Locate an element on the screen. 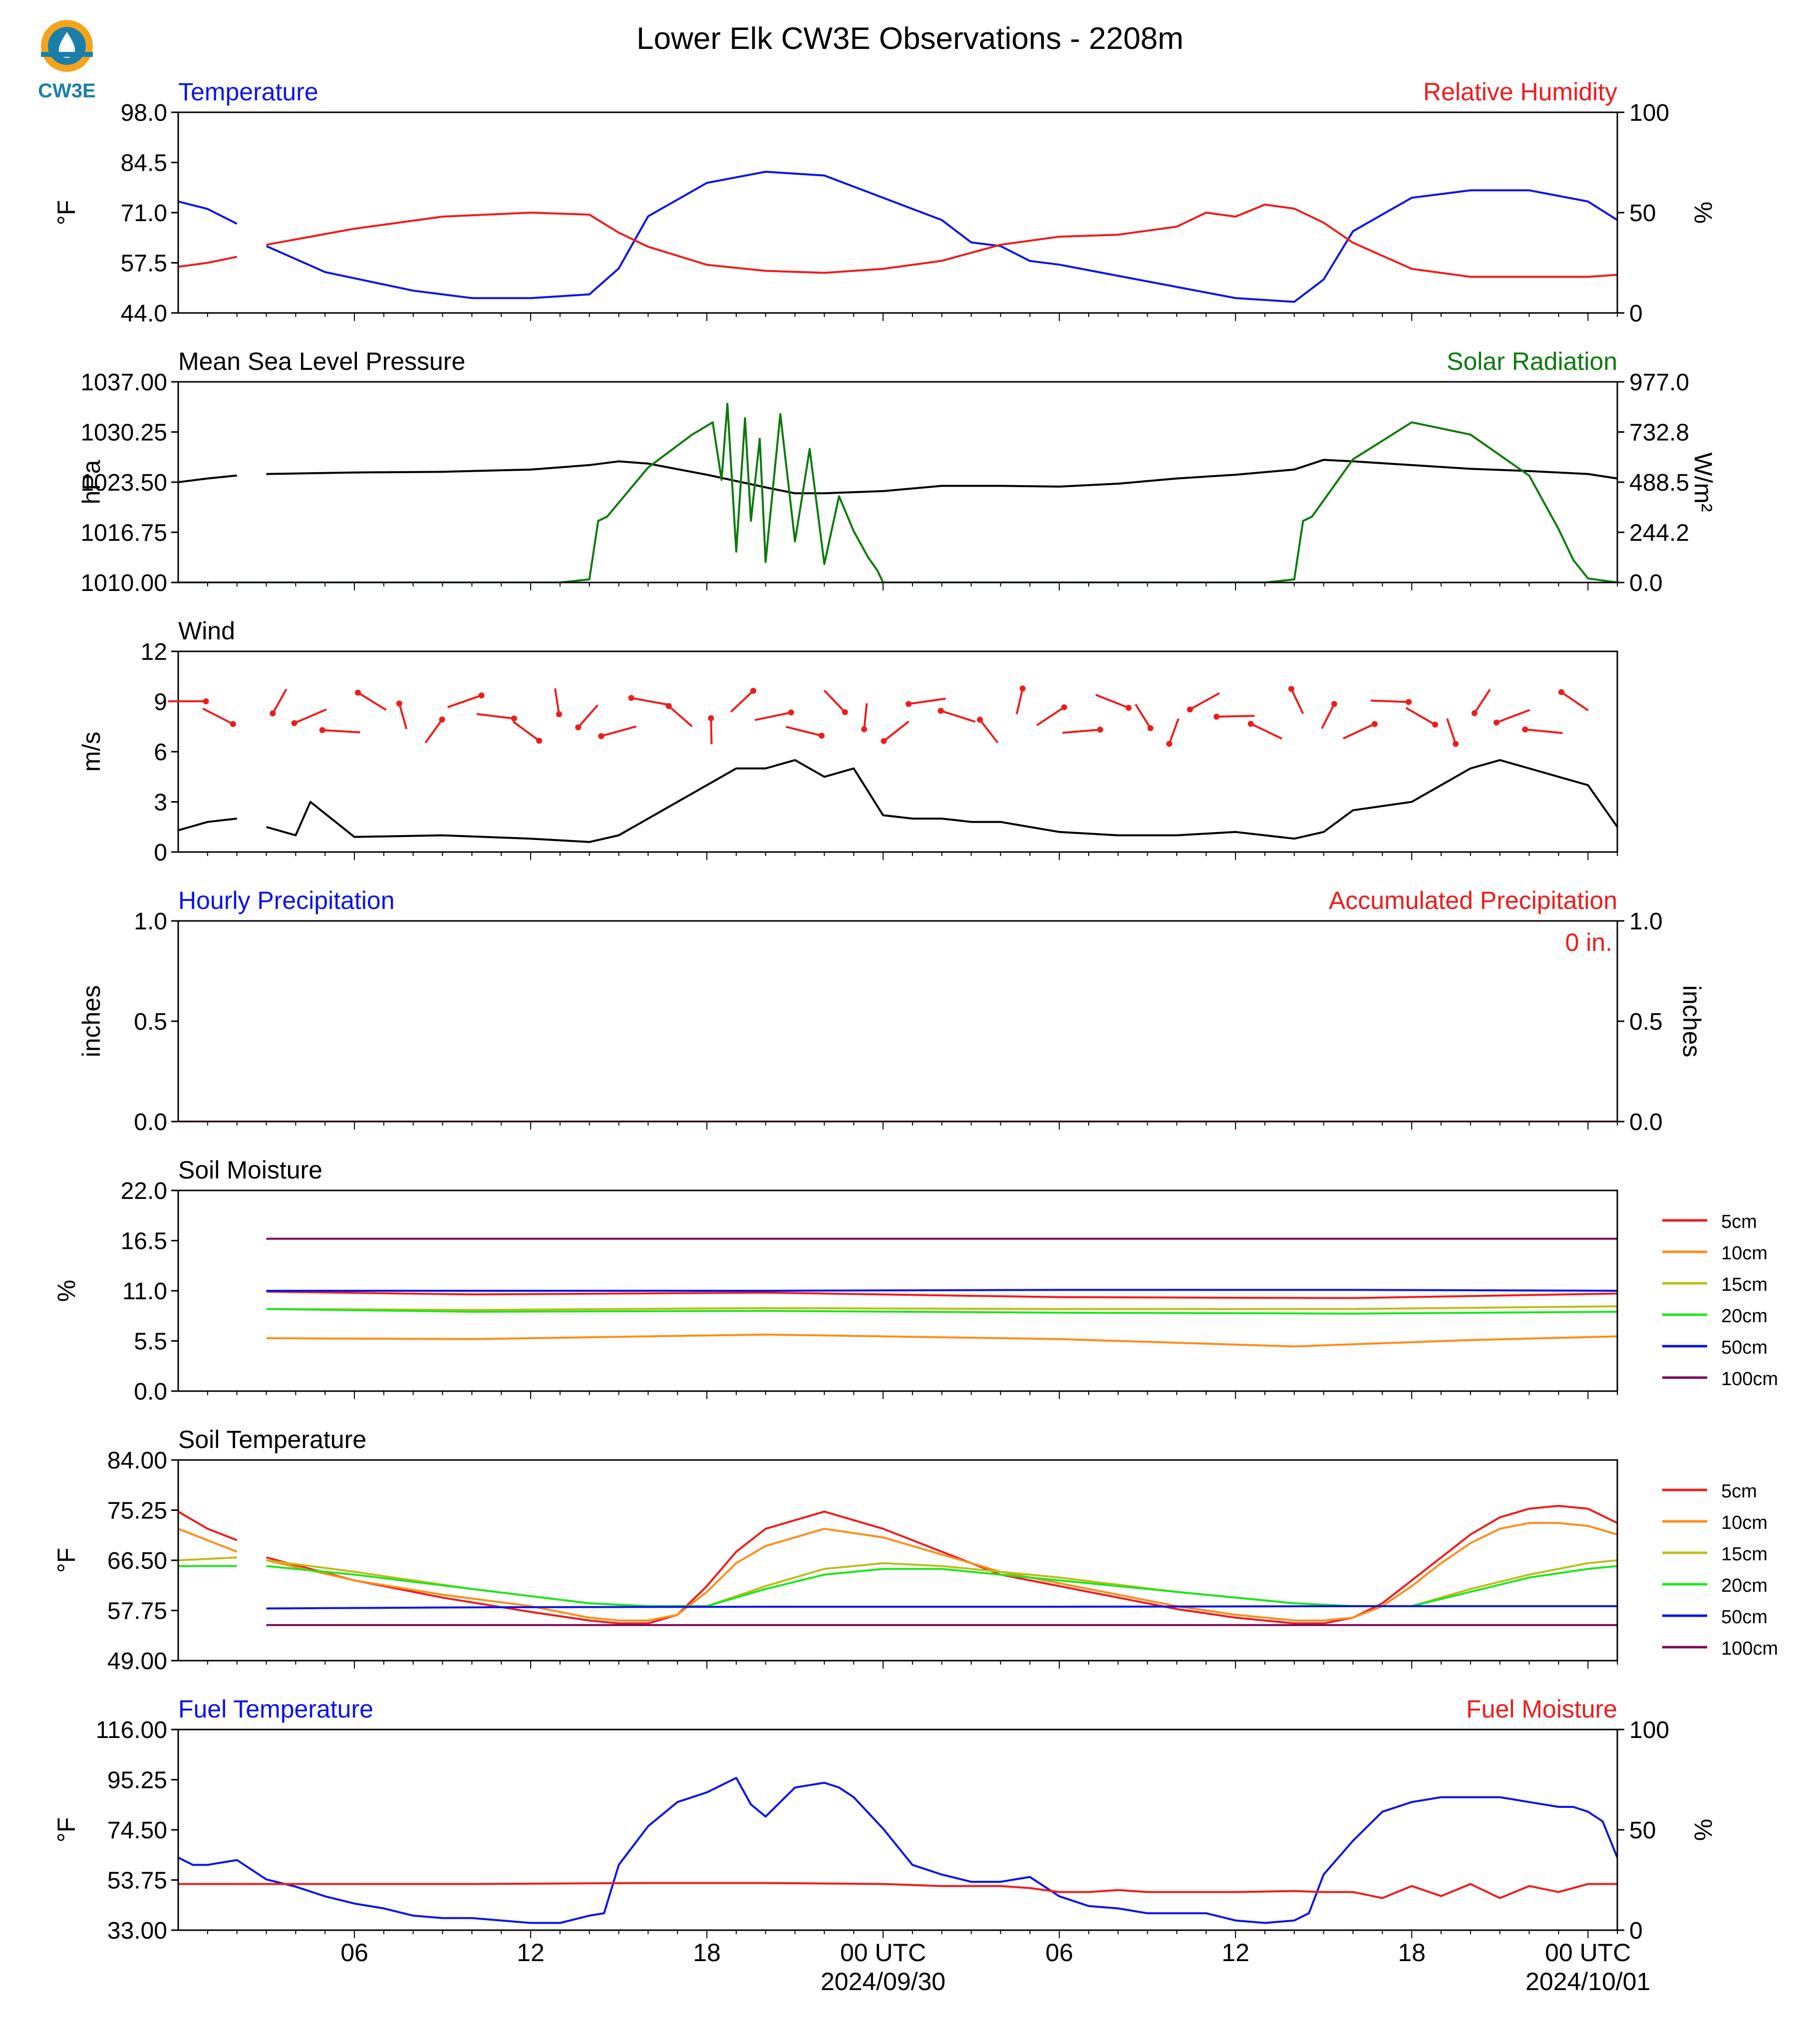 Image resolution: width=1820 pixels, height=2028 pixels. y-tick-label-left: 53.75 is located at coordinates (137, 1881).